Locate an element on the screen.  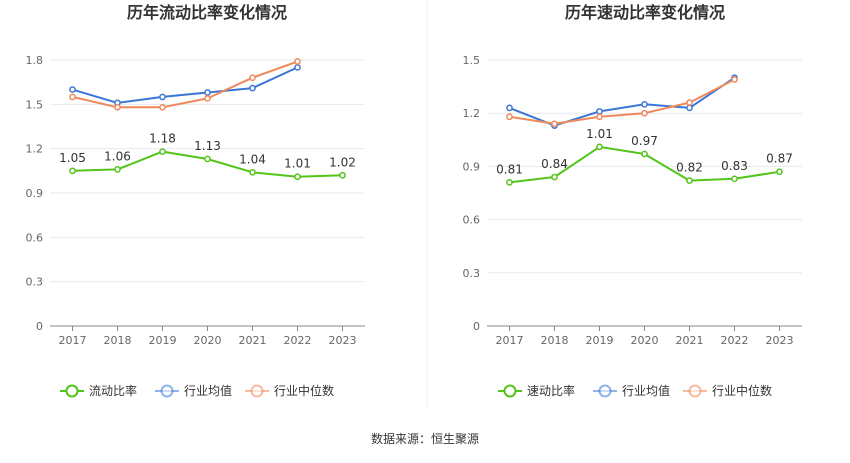
y-tick-label: 0.3 is located at coordinates (35, 282).